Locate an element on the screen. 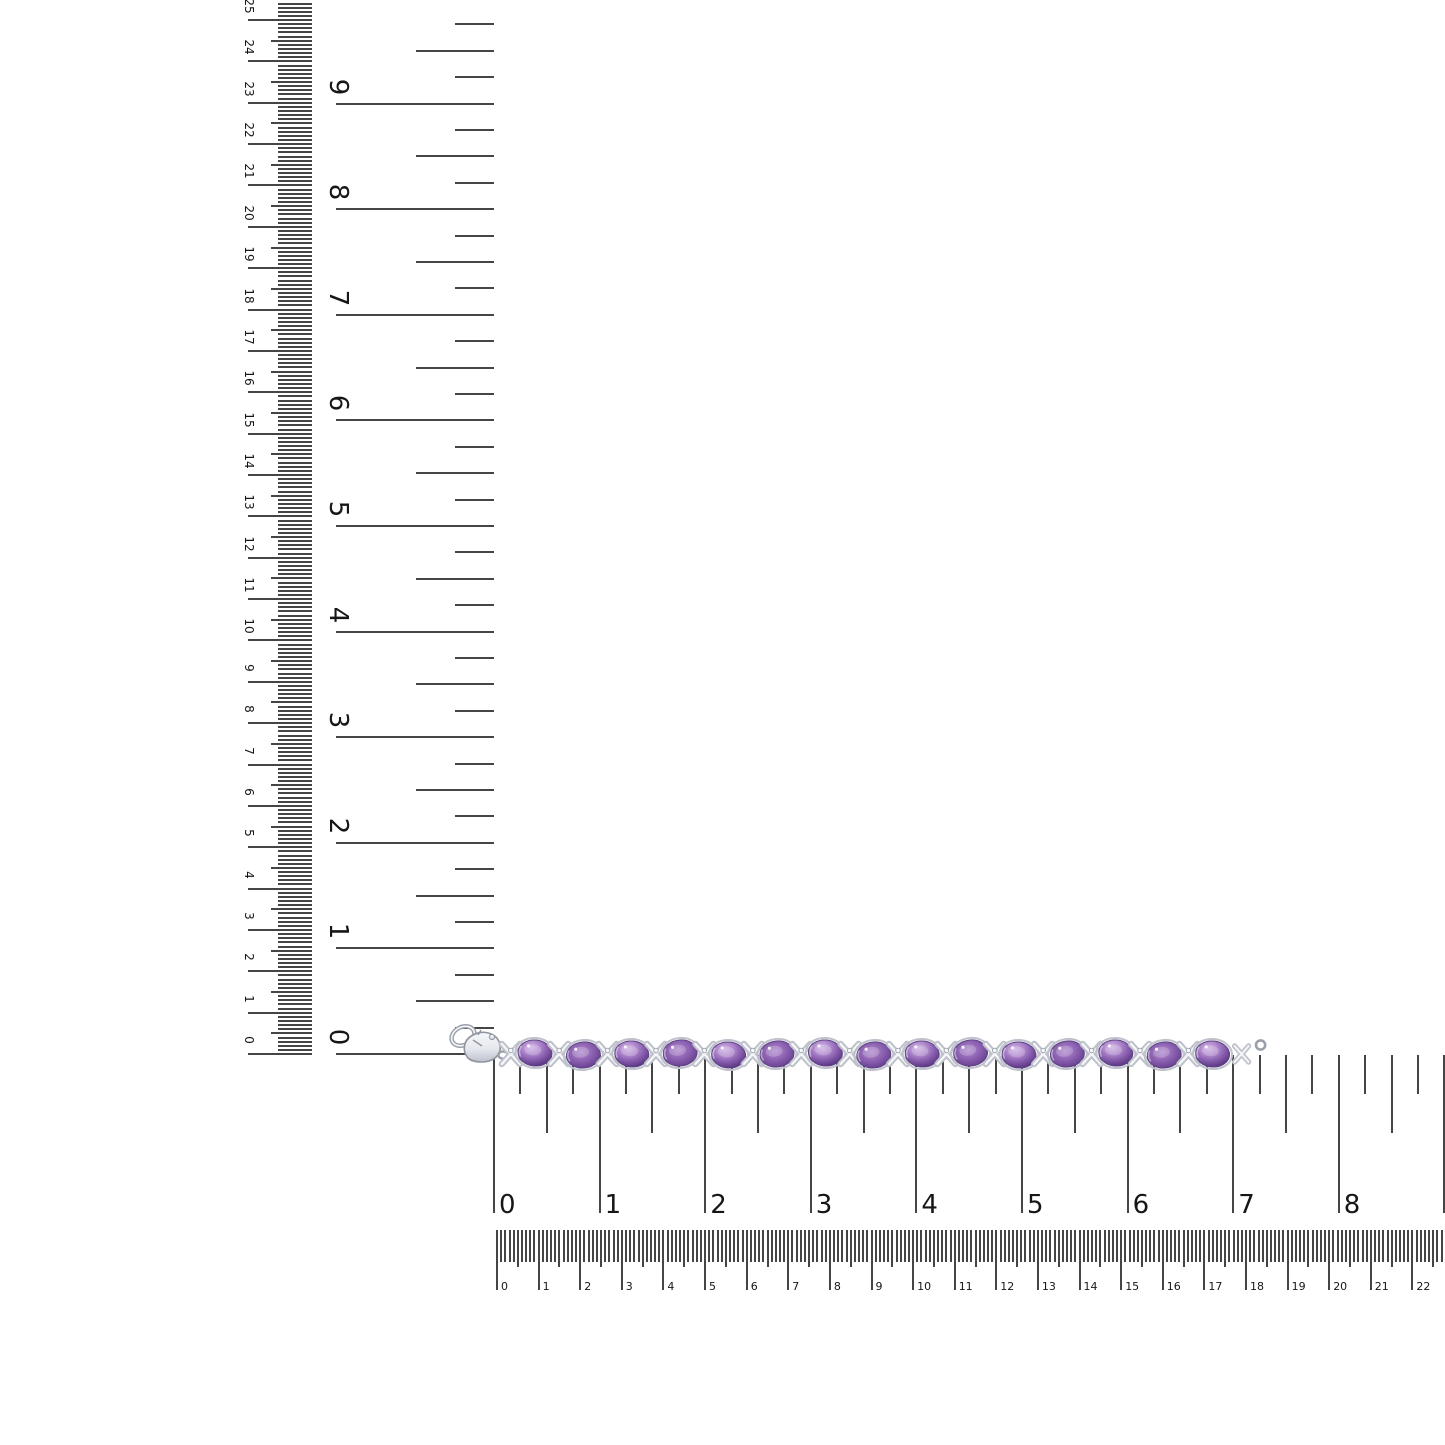  ruler-number: 21 is located at coordinates (1381, 1286).